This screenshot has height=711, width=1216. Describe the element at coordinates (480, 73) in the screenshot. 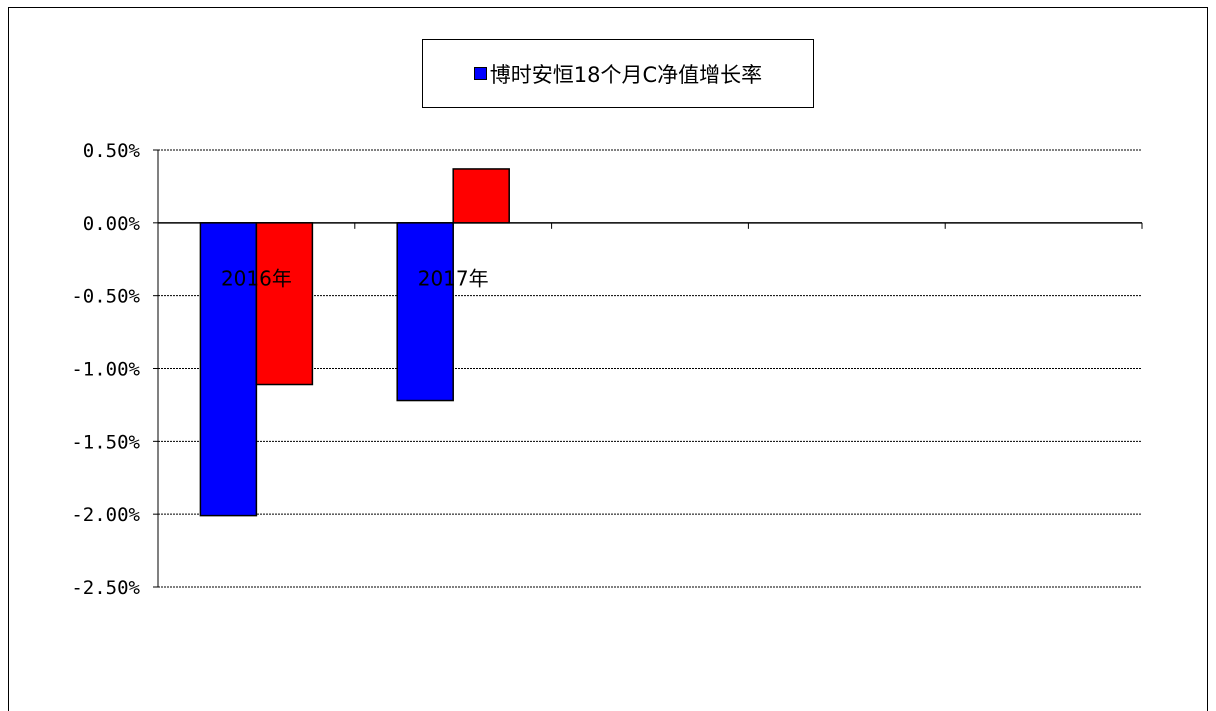

I see `legend-swatch-icon` at that location.